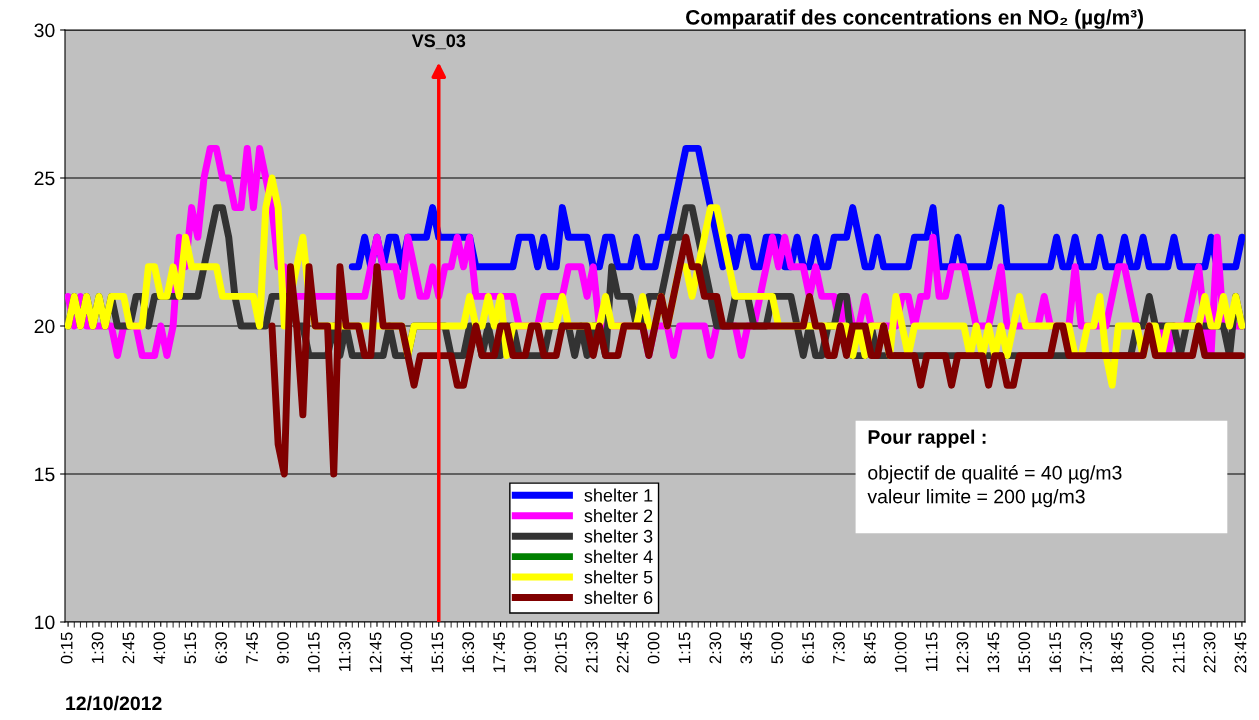 The width and height of the screenshot is (1259, 720). What do you see at coordinates (622, 652) in the screenshot?
I see `x-tick-label: 22:45` at bounding box center [622, 652].